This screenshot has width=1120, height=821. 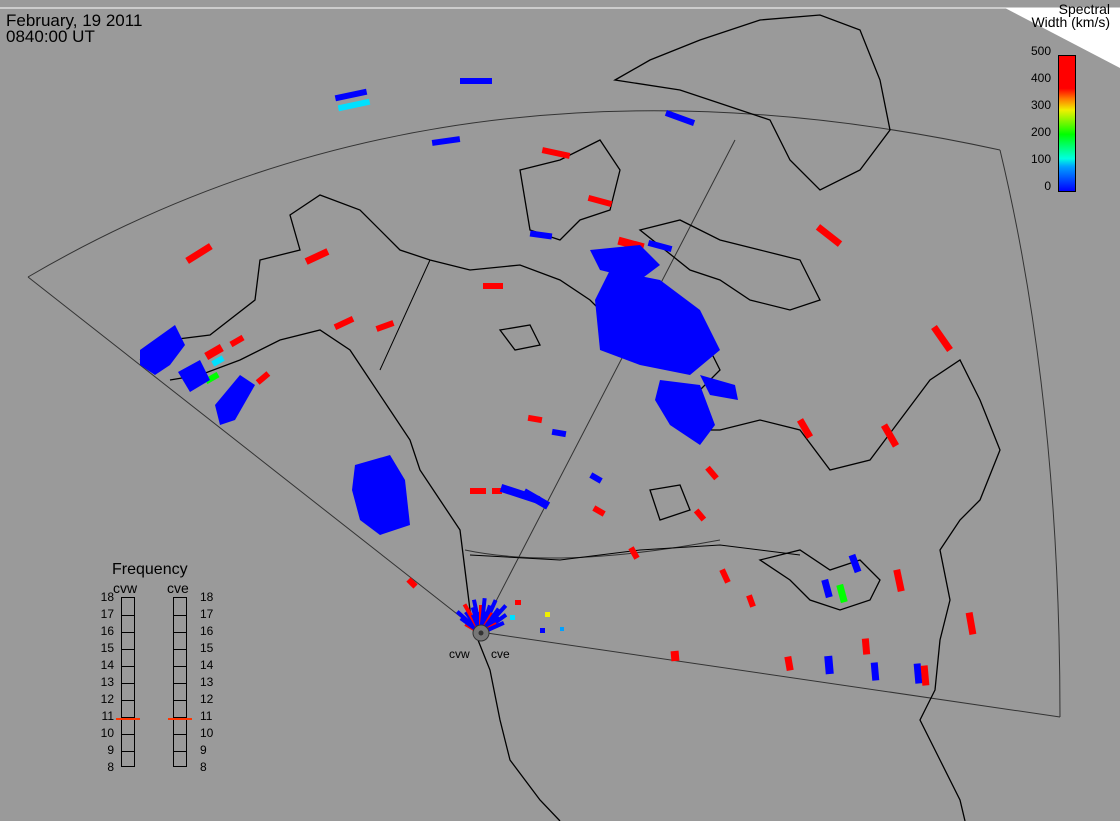 What do you see at coordinates (1067, 123) in the screenshot?
I see `spectral-width-colorbar` at bounding box center [1067, 123].